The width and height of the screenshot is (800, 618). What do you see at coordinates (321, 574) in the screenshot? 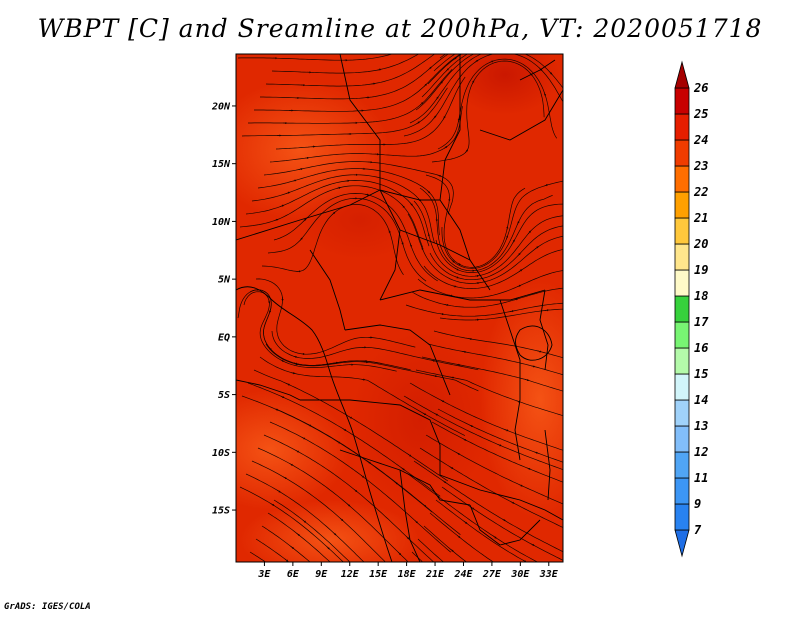
I see `lon-tick-label: 9E` at bounding box center [321, 574].